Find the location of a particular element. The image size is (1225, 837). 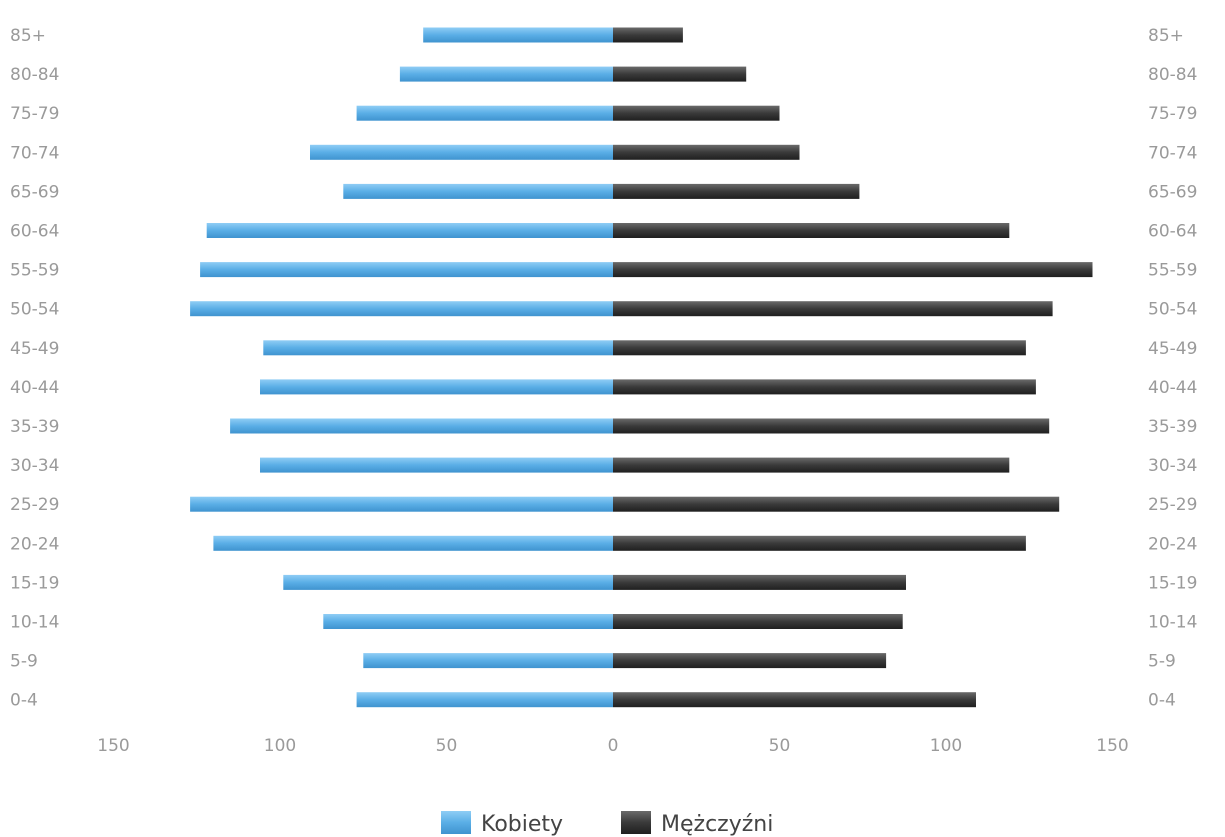

legend-swatch-kobiety is located at coordinates (456, 822).